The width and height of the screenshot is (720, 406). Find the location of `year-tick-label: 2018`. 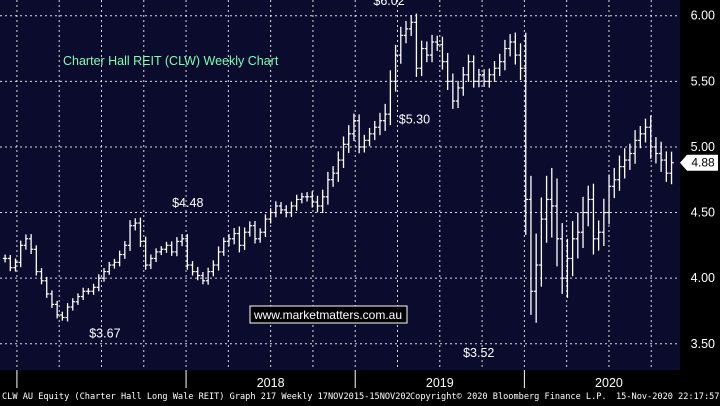

year-tick-label: 2018 is located at coordinates (271, 383).